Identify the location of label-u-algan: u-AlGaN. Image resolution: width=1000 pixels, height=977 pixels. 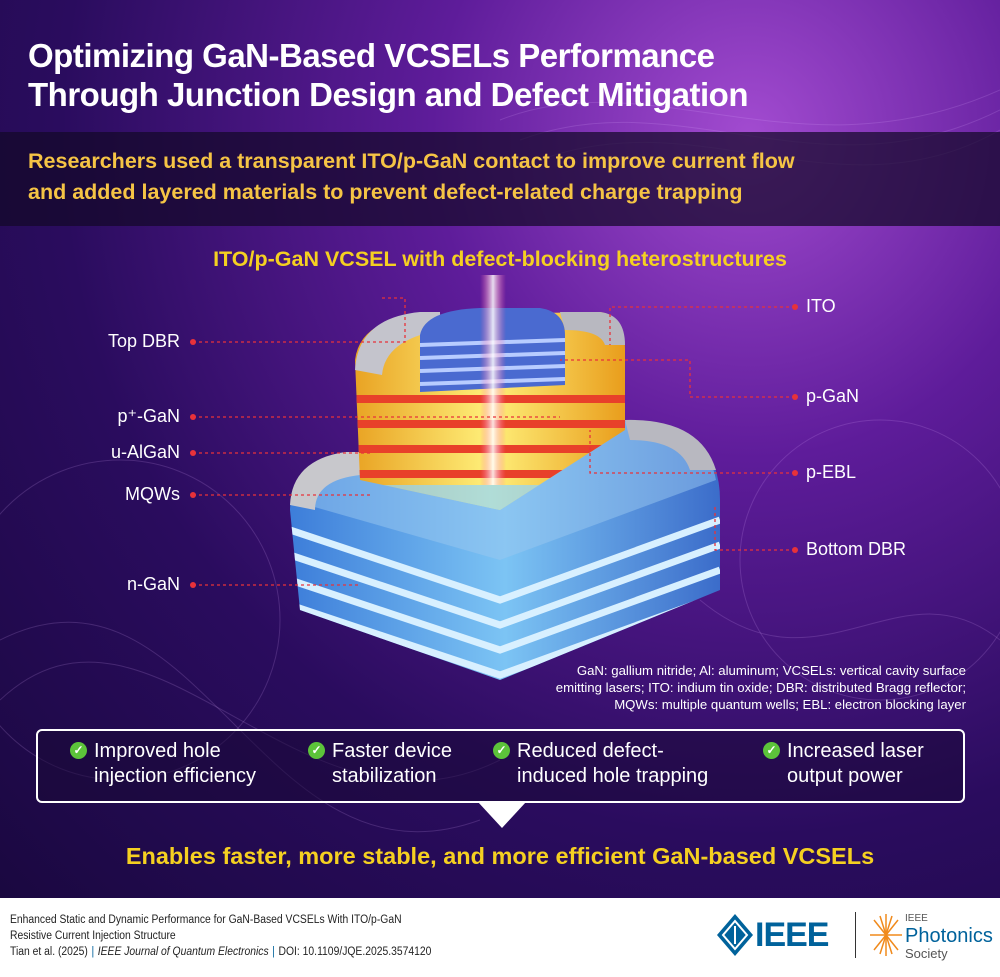
(145, 452).